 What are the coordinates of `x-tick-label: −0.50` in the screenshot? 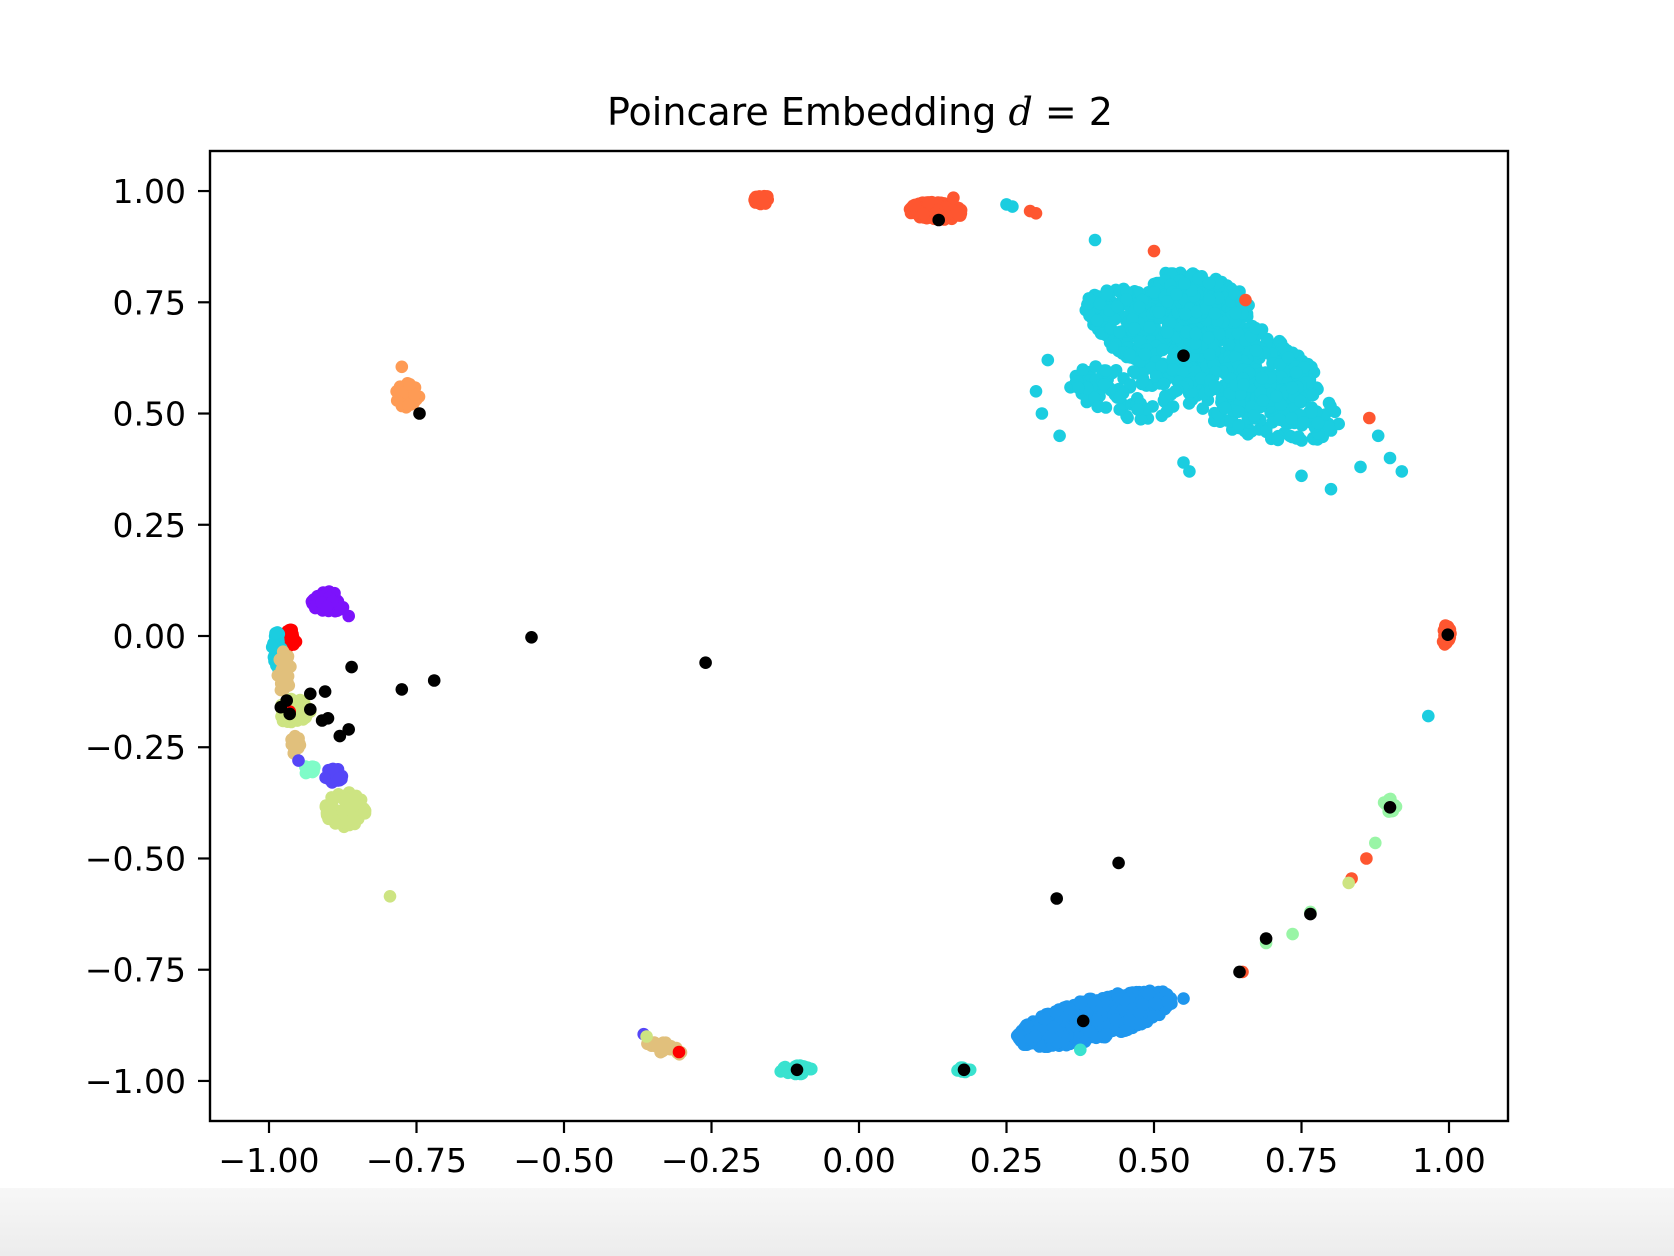 It's located at (563, 1160).